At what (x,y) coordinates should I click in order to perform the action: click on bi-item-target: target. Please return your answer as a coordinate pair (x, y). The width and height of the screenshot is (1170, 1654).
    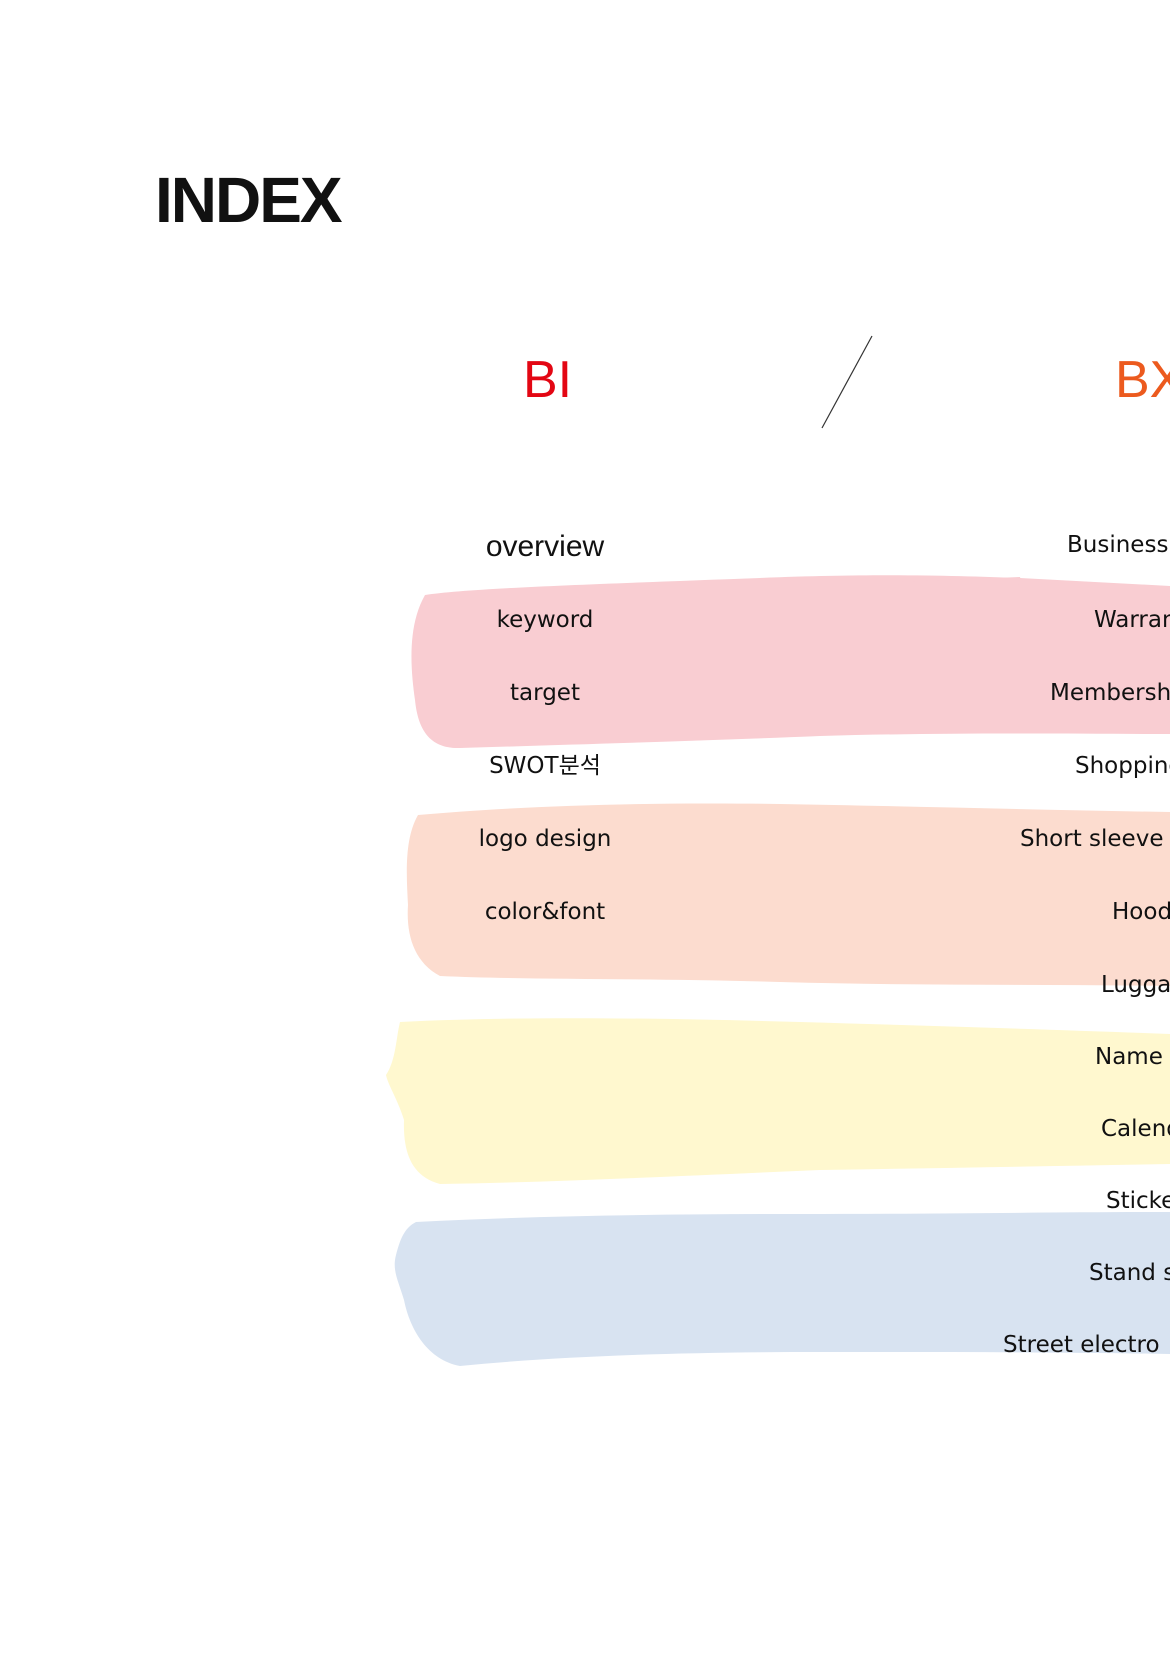
    Looking at the image, I should click on (545, 693).